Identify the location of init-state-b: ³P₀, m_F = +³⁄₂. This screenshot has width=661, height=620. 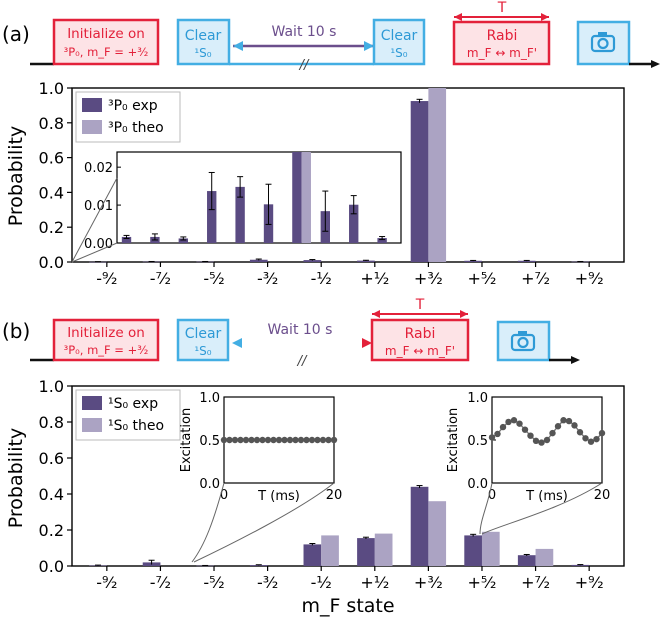
(106, 350).